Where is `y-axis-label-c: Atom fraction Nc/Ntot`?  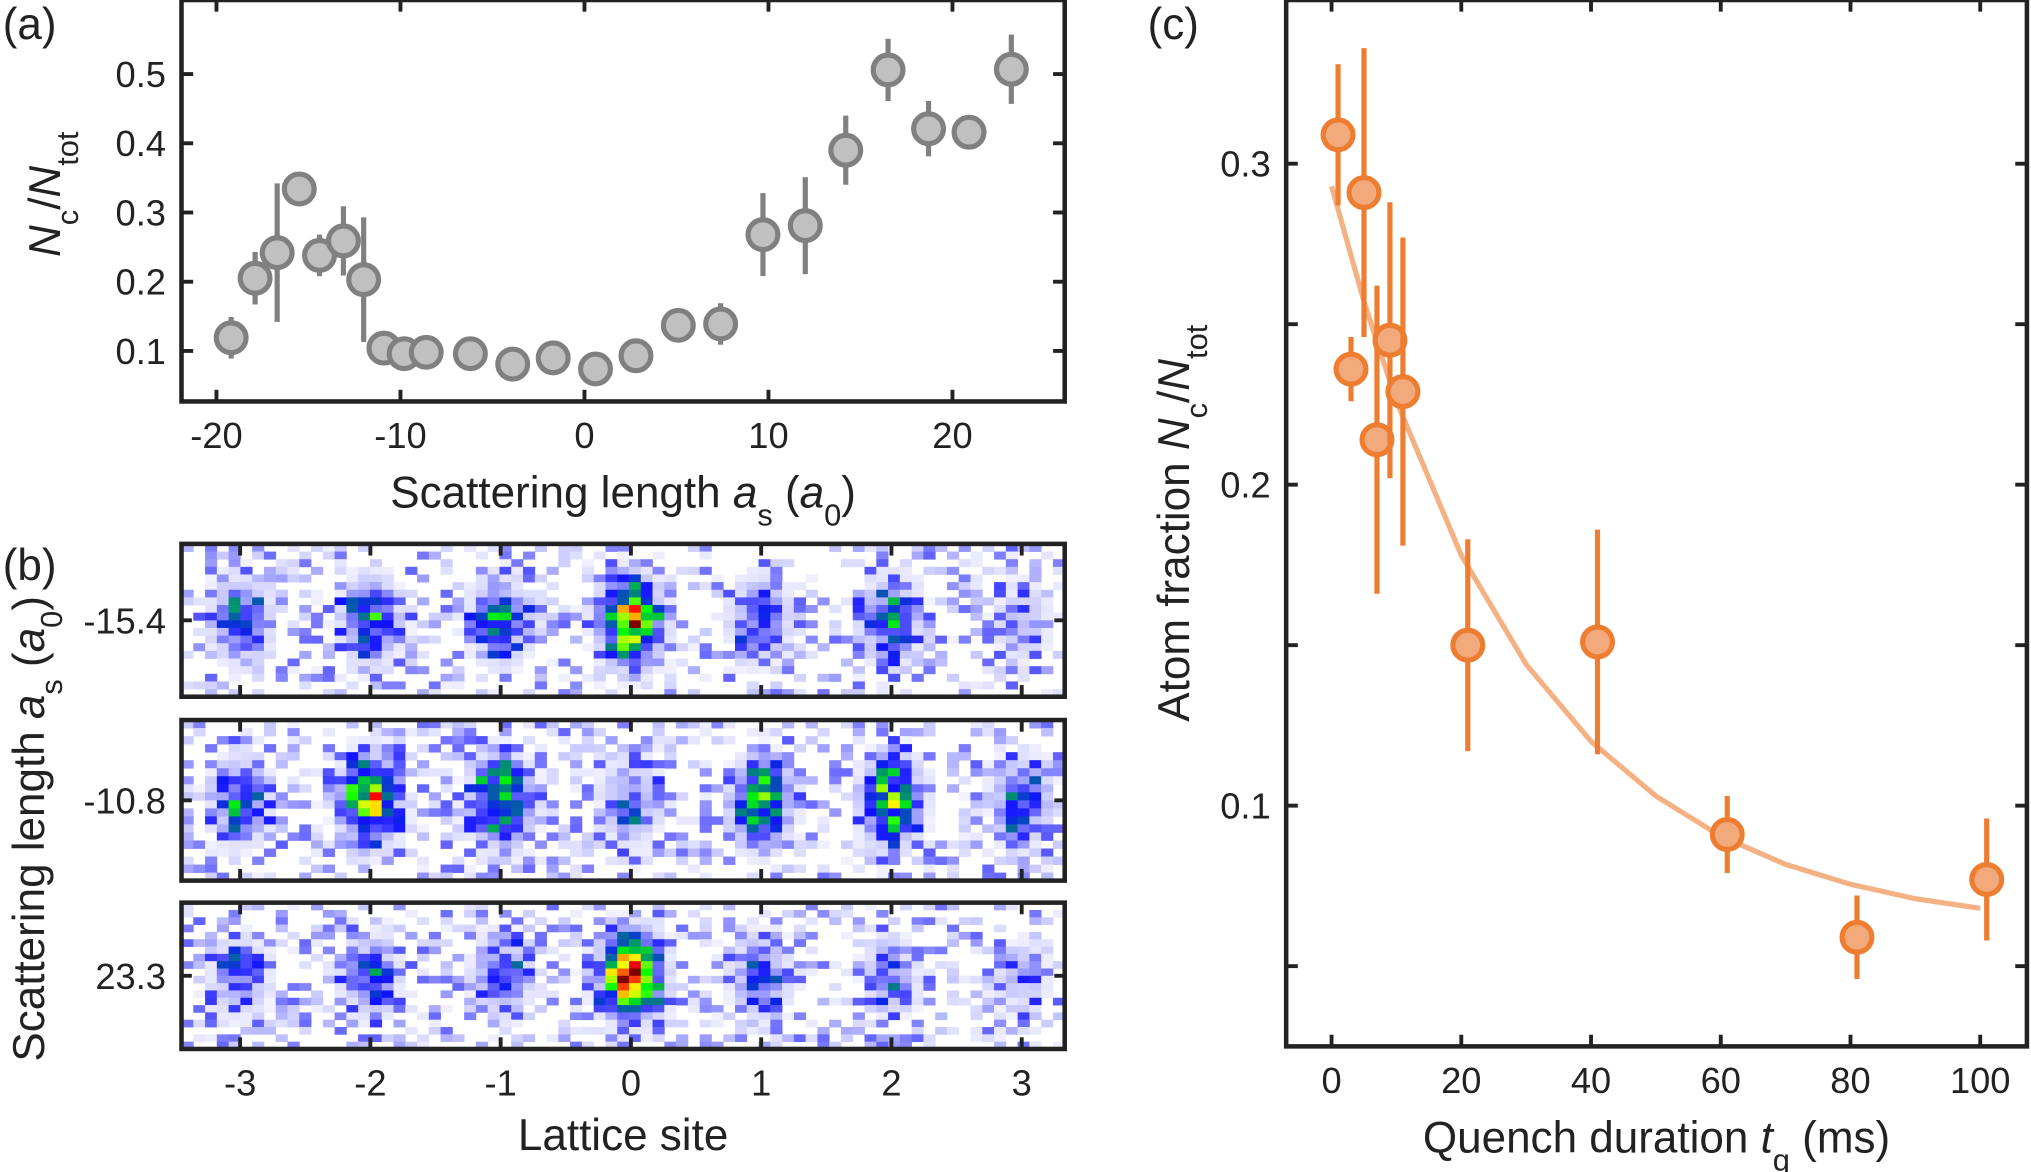 y-axis-label-c: Atom fraction Nc/Ntot is located at coordinates (1182, 522).